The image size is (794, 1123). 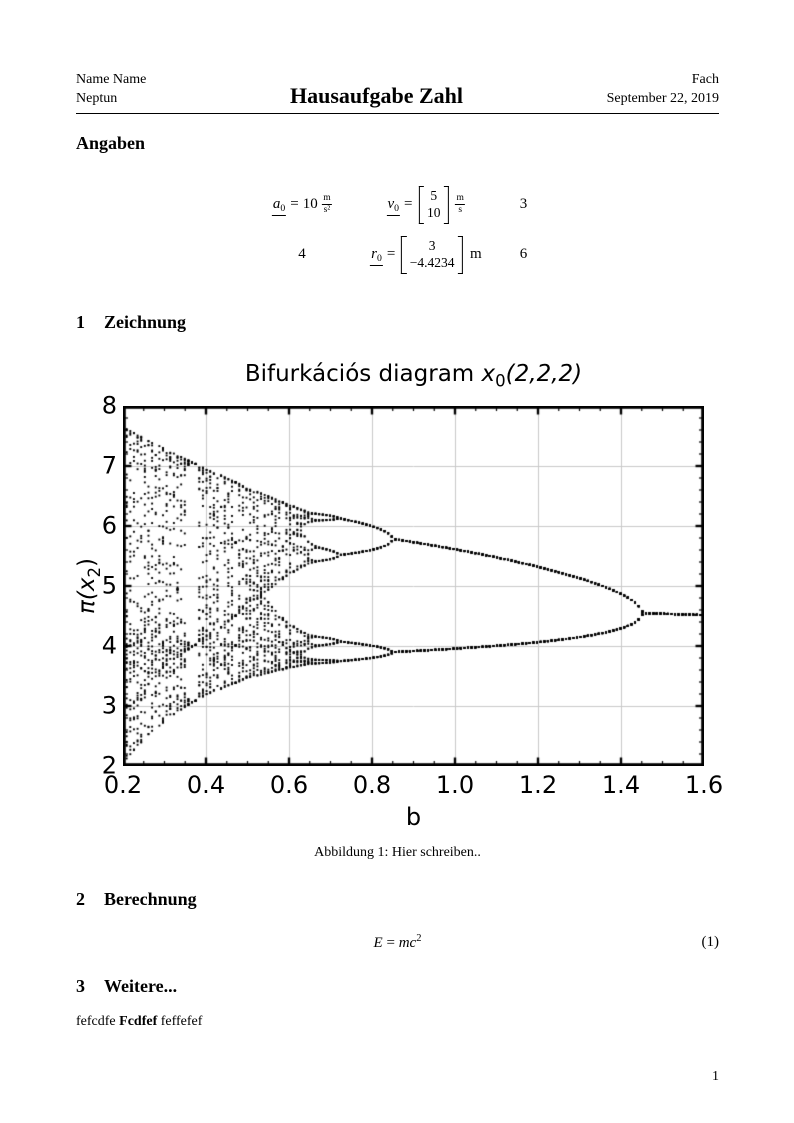 What do you see at coordinates (523, 254) in the screenshot?
I see `given-value-6: 6` at bounding box center [523, 254].